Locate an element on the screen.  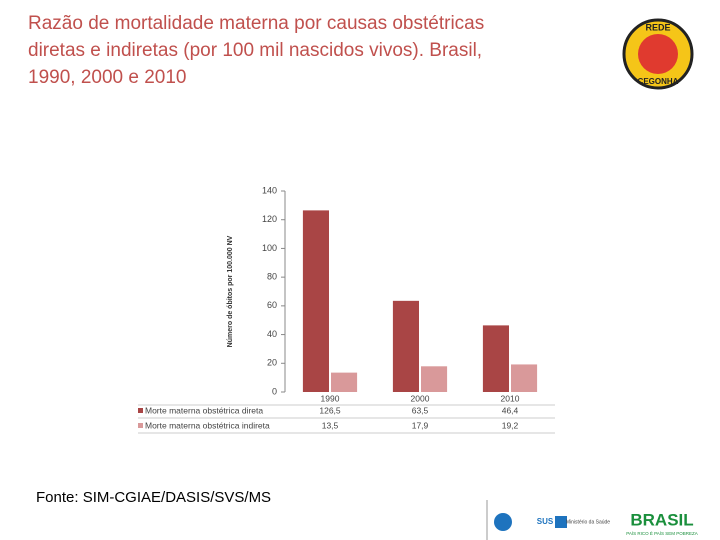
y-tick-label: 40 is located at coordinates (272, 334).